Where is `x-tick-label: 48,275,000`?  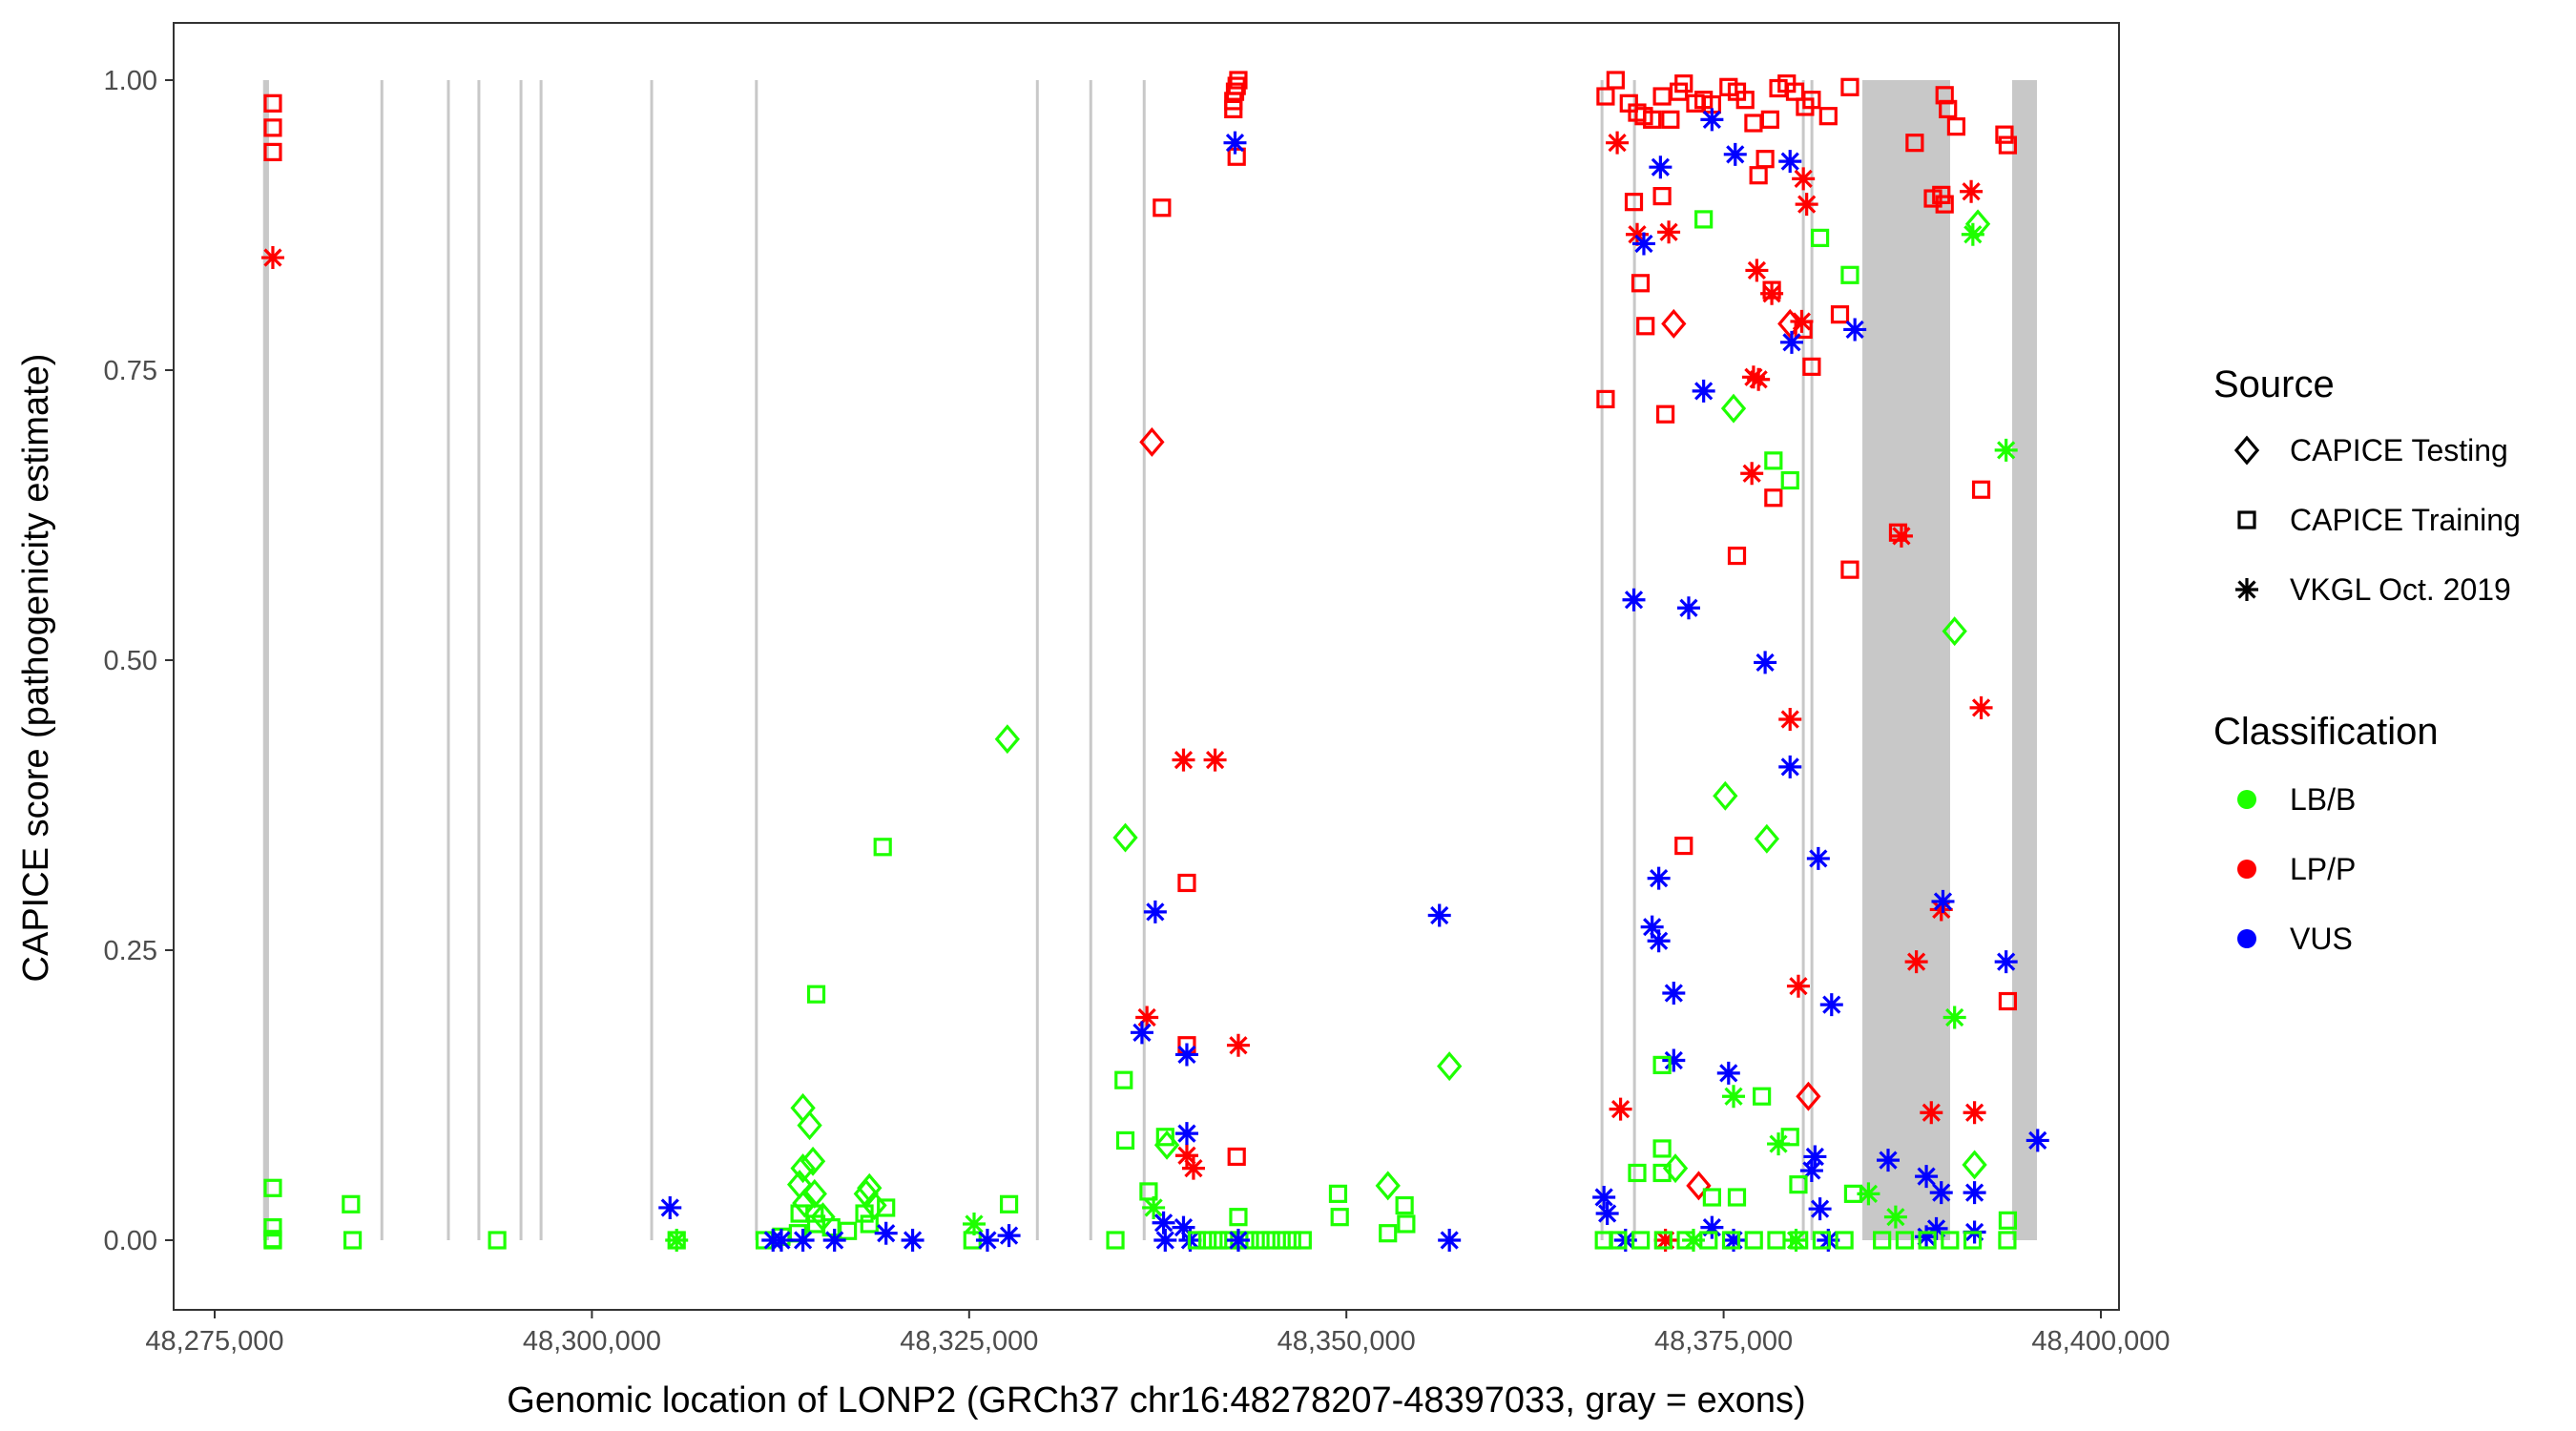 x-tick-label: 48,275,000 is located at coordinates (214, 1341).